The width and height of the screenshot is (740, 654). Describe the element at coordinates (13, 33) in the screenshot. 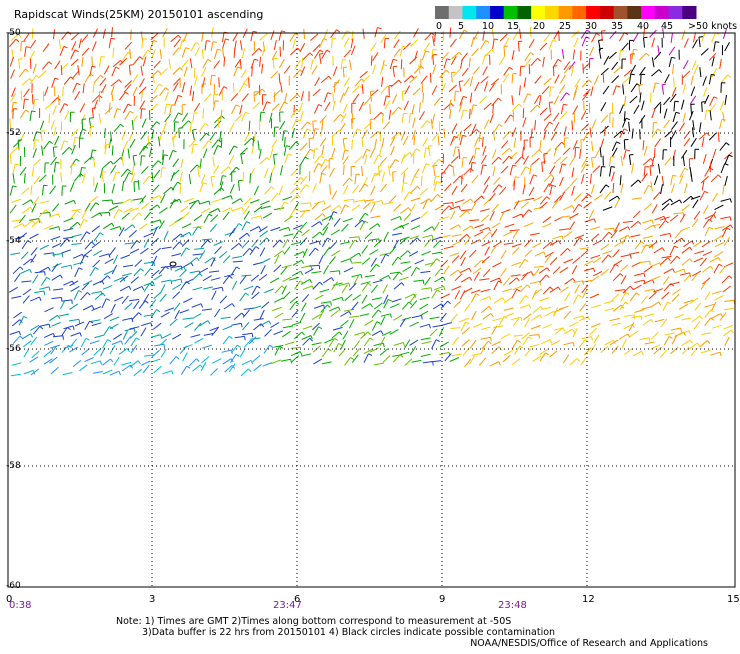

I see `lat-label: -50` at that location.